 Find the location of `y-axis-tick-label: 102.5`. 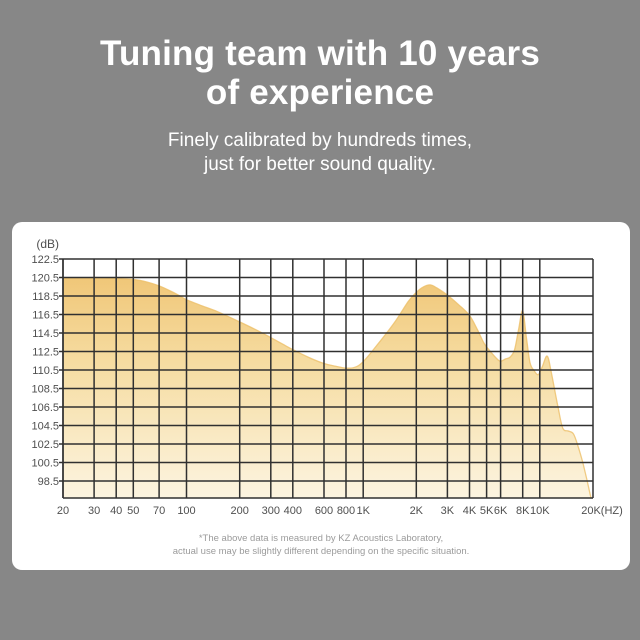

y-axis-tick-label: 102.5 is located at coordinates (45, 445).